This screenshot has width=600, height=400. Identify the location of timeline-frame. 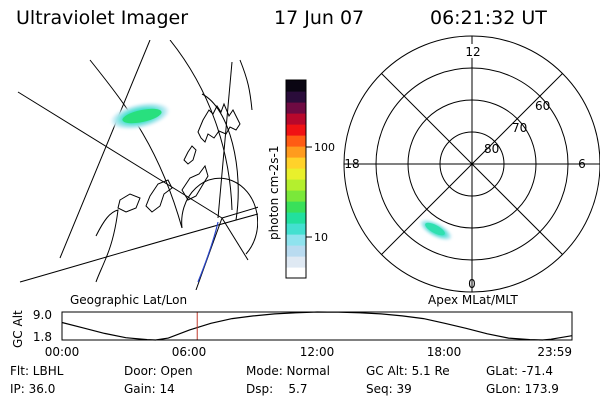
(317, 326).